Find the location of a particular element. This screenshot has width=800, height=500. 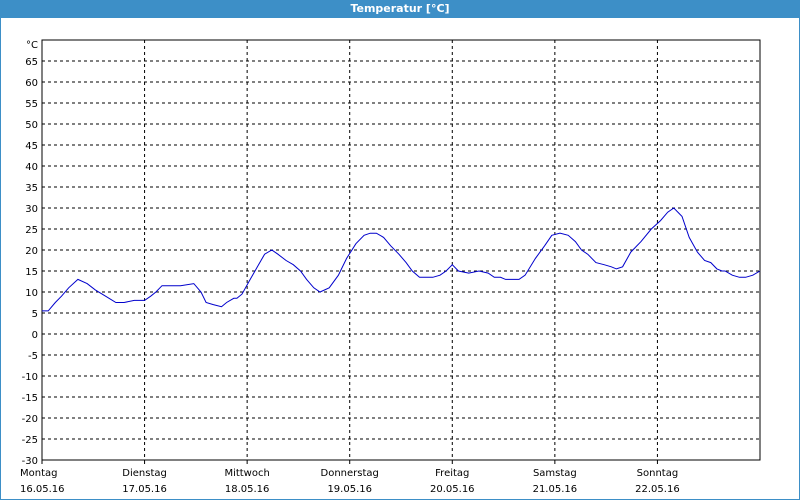

x-tick-date-label: 22.05.16 is located at coordinates (657, 489).